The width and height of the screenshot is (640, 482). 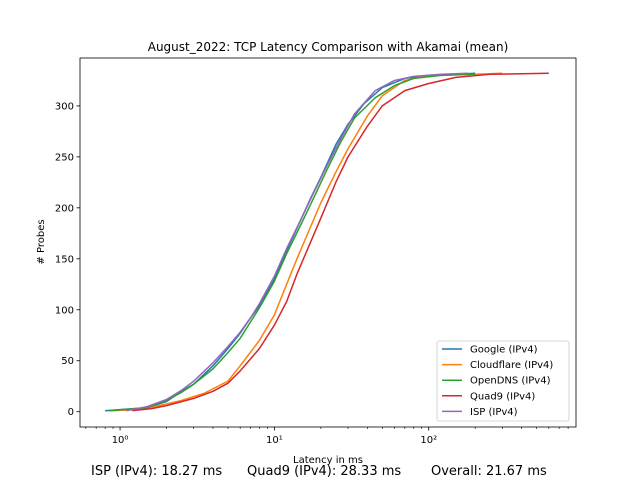 I want to click on y-axis-ticks: 0 50 100 150 200 250 300, so click(x=67, y=259).